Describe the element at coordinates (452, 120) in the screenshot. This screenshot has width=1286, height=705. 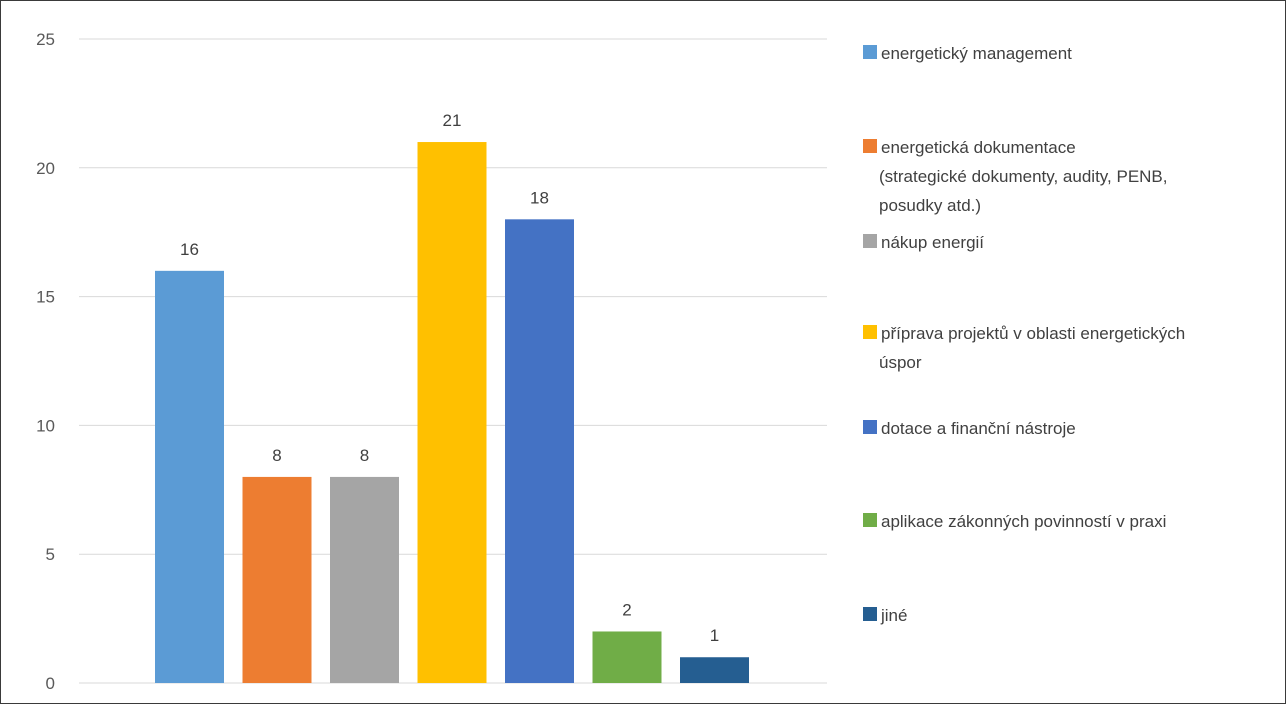
I see `data-label-4: 21` at that location.